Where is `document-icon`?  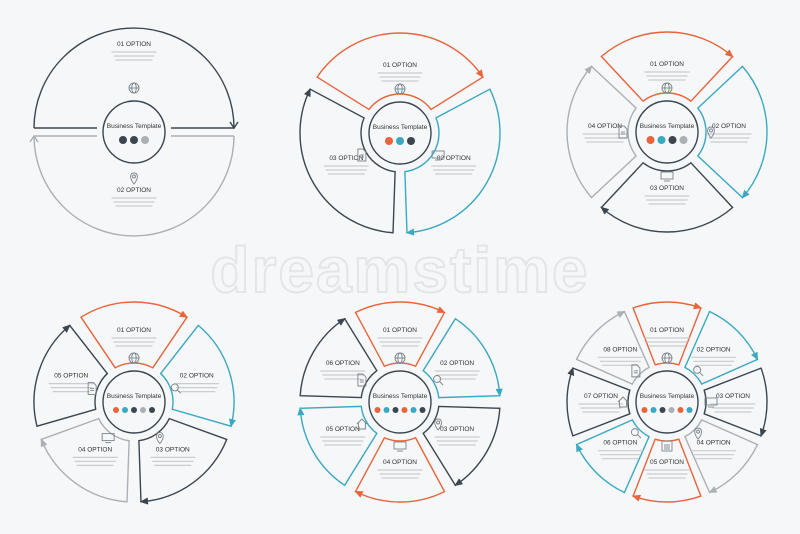 document-icon is located at coordinates (362, 380).